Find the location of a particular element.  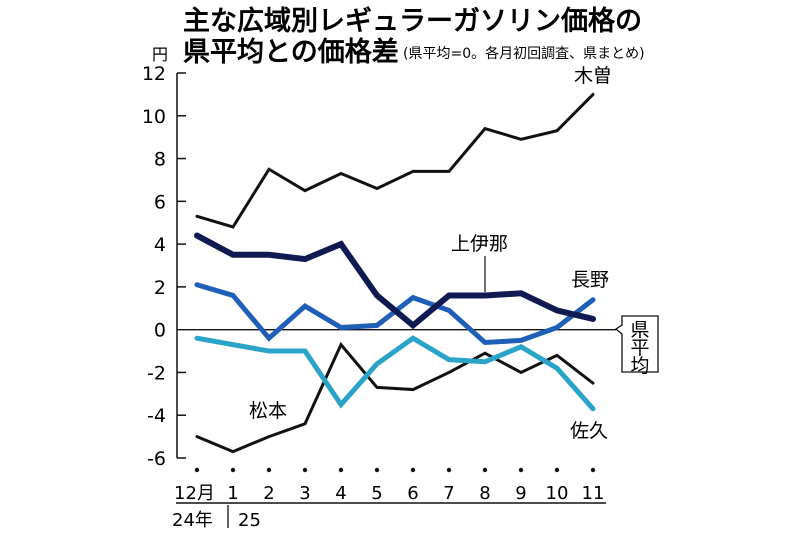

x-axis: 12月 1 2 3 4 5 6 7 8 9 10 11 24年 25 is located at coordinates (389, 499).